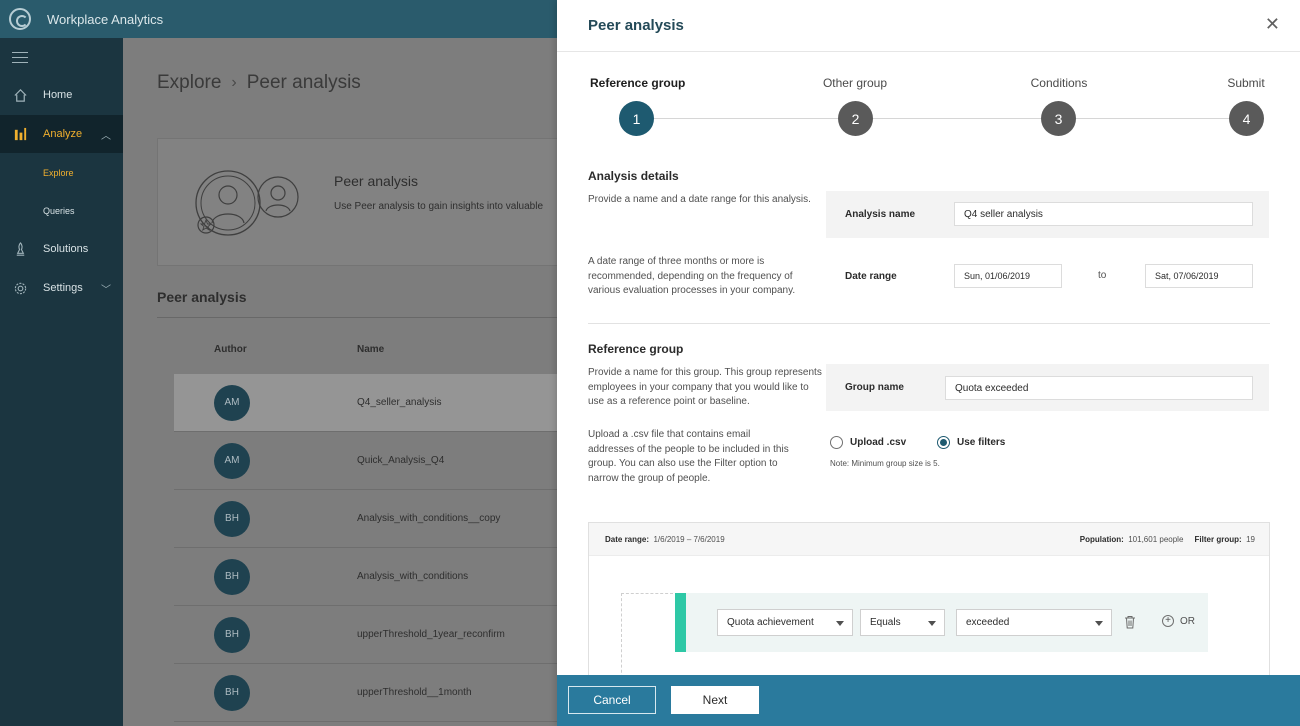 This screenshot has height=726, width=1300. What do you see at coordinates (1101, 539) in the screenshot?
I see `population-label: Population:` at bounding box center [1101, 539].